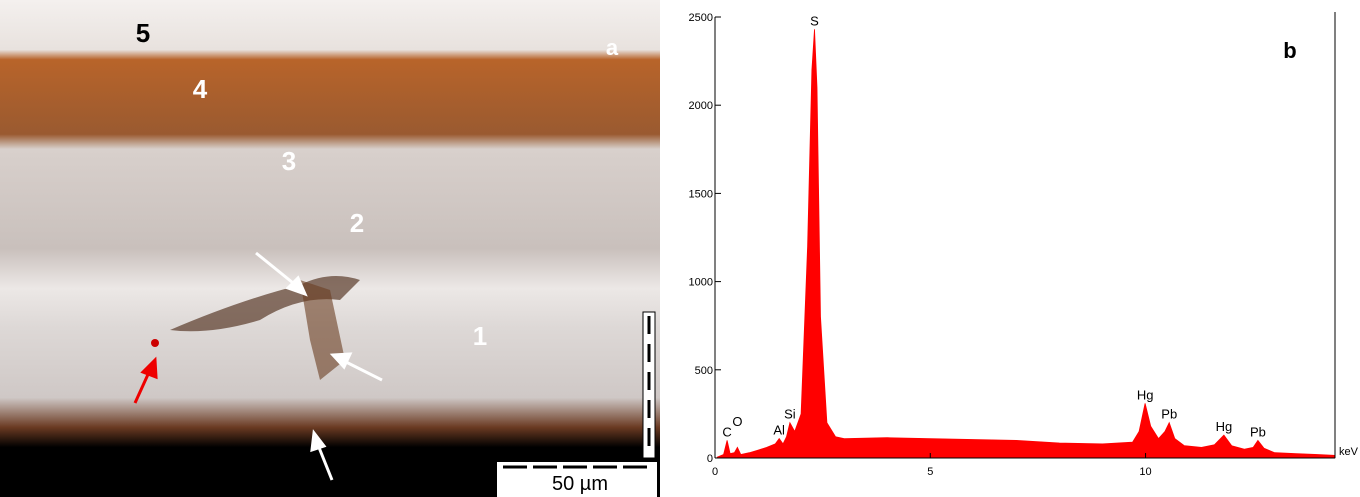  Describe the element at coordinates (790, 414) in the screenshot. I see `peak-label: Si` at that location.